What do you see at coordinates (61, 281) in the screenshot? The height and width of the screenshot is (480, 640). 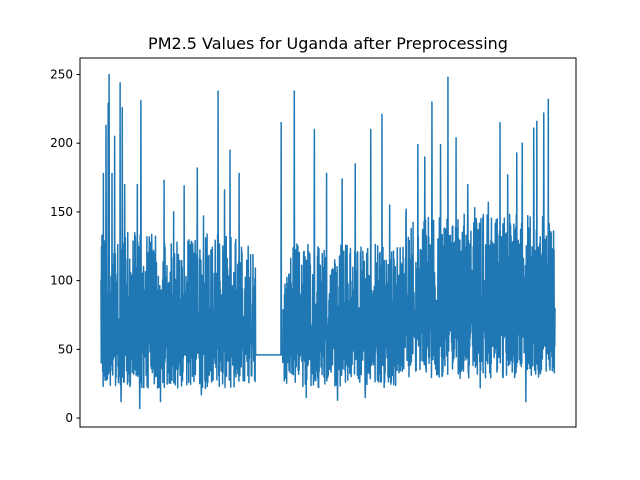 I see `y-tick-label: 100` at bounding box center [61, 281].